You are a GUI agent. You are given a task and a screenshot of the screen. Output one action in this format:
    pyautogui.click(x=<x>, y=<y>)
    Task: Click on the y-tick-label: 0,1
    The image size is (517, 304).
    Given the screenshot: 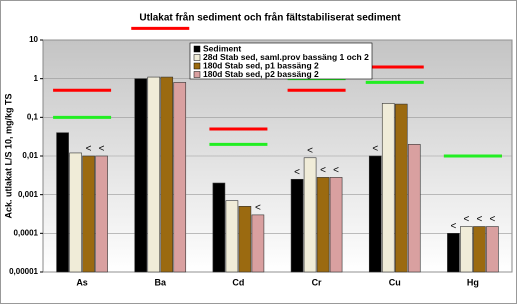 What is the action you would take?
    pyautogui.click(x=33, y=116)
    